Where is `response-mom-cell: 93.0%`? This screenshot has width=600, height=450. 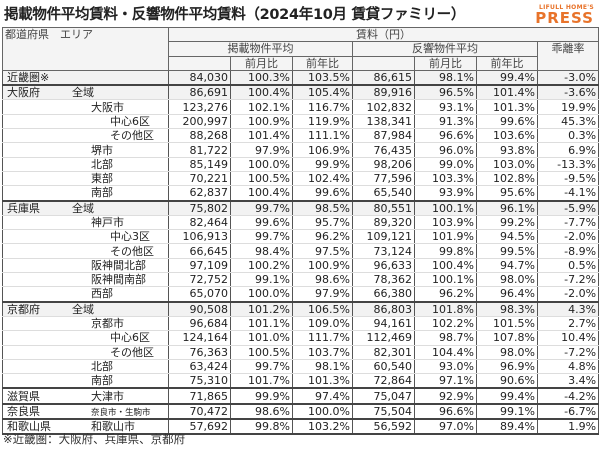
response-mom-cell: 93.0% is located at coordinates (445, 367).